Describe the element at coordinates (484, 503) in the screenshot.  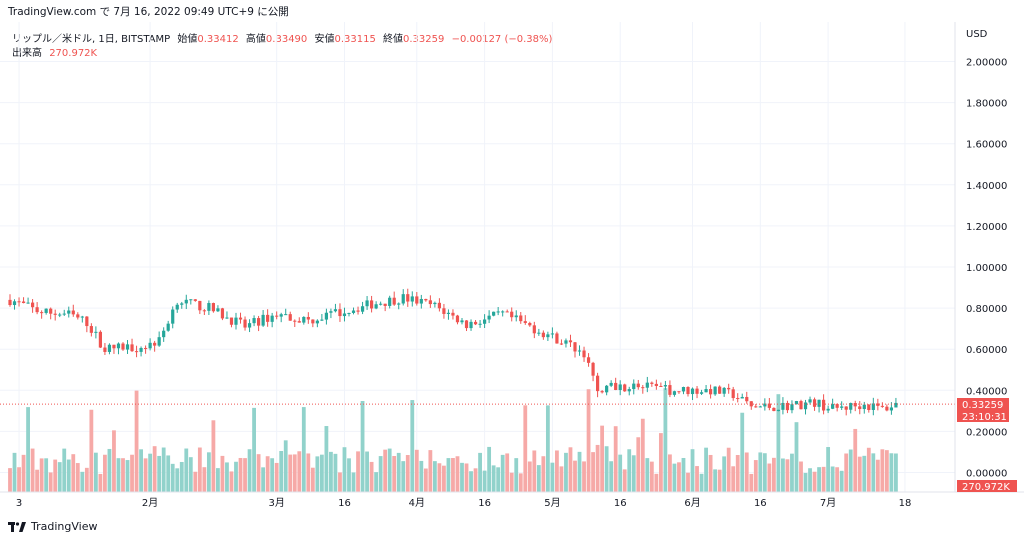
I see `x-tick-label: 16` at that location.